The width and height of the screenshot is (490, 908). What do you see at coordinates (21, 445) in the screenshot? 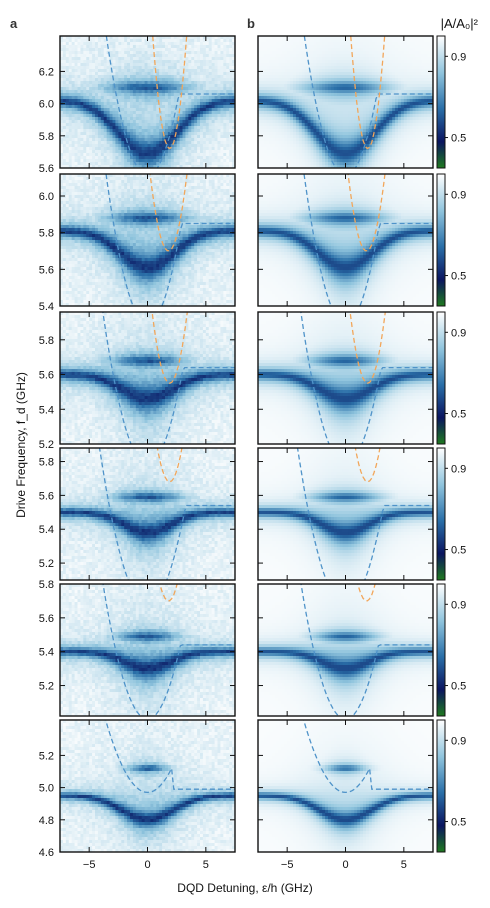
I see `y-axis-label: Drive Frequency, f_d (GHz)` at bounding box center [21, 445].